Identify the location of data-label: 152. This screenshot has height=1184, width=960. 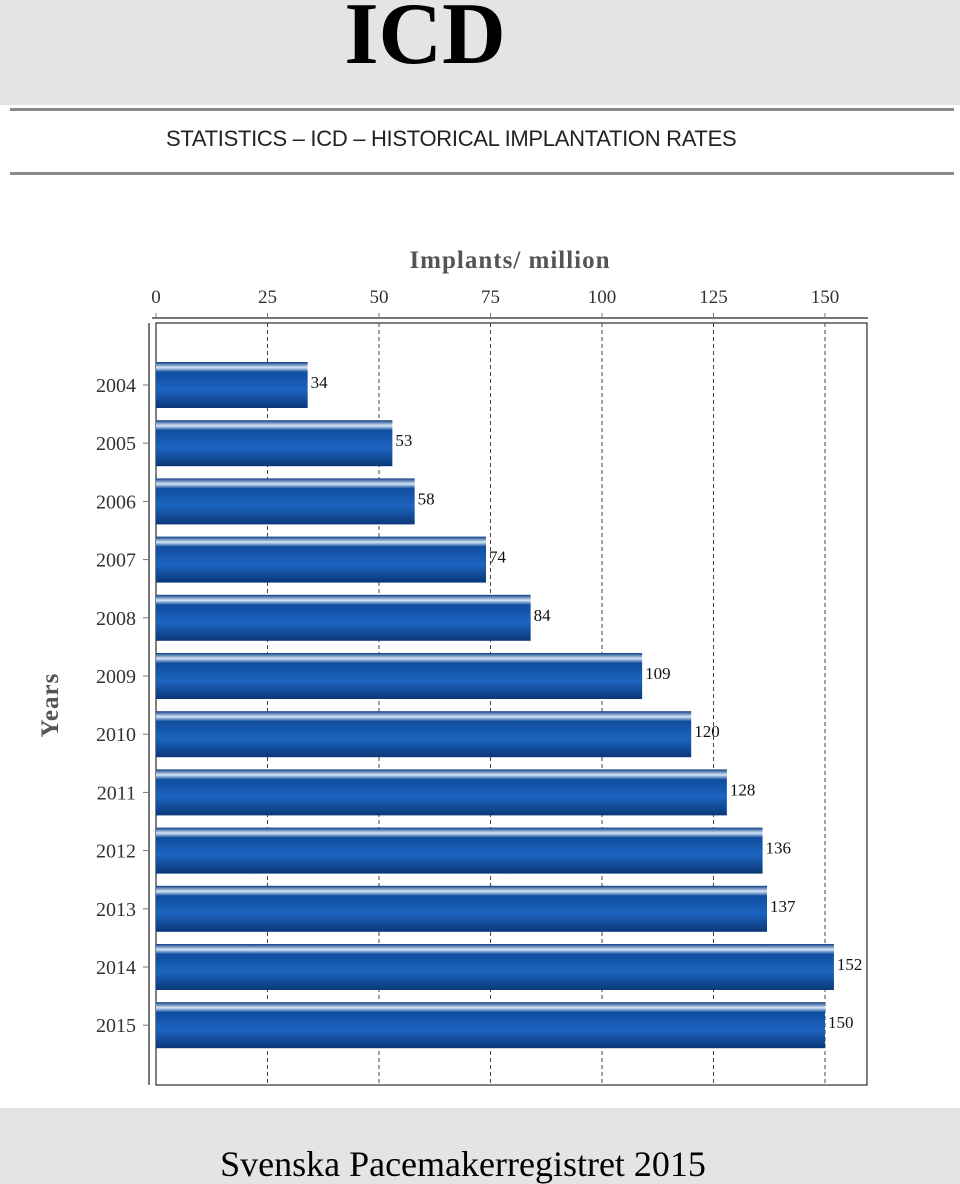
(850, 964).